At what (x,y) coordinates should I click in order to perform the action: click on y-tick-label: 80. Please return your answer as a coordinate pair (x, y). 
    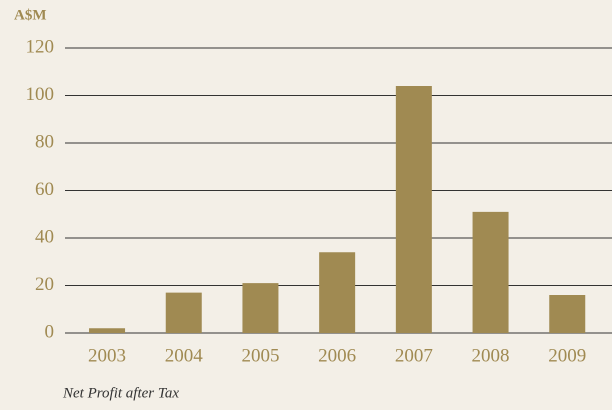
    Looking at the image, I should click on (44, 141).